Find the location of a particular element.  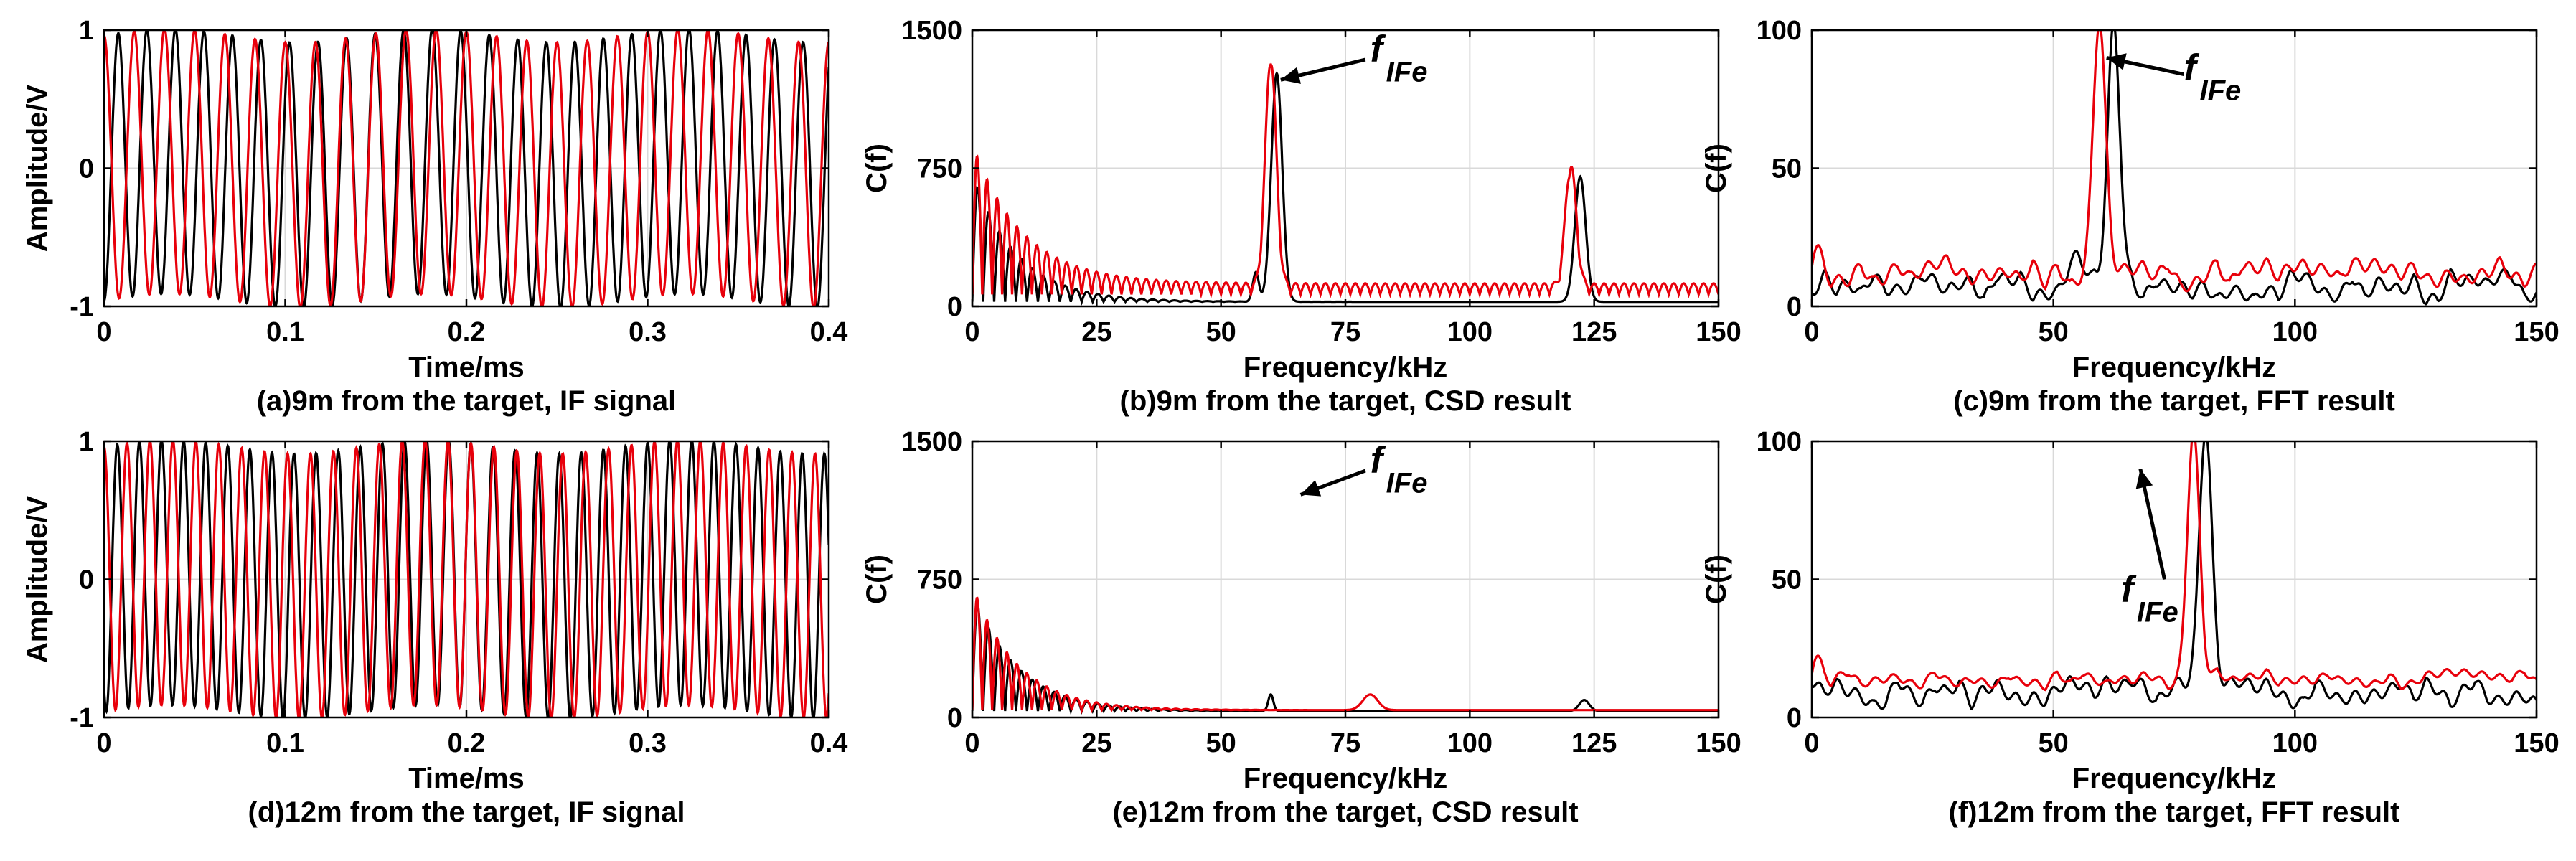

panel-caption: (e)12m from the target, CSD result is located at coordinates (1345, 812).